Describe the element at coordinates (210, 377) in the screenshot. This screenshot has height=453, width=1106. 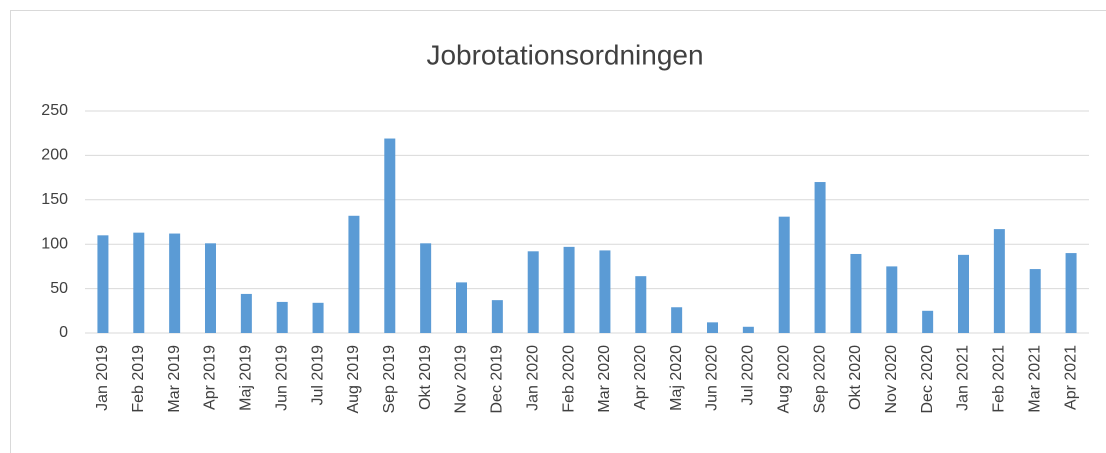
I see `x-tick-label: Apr 2019` at that location.